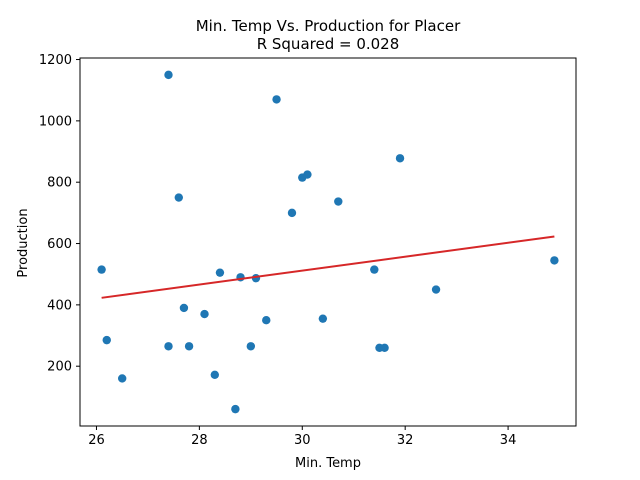  What do you see at coordinates (328, 267) in the screenshot?
I see `regression-line` at bounding box center [328, 267].